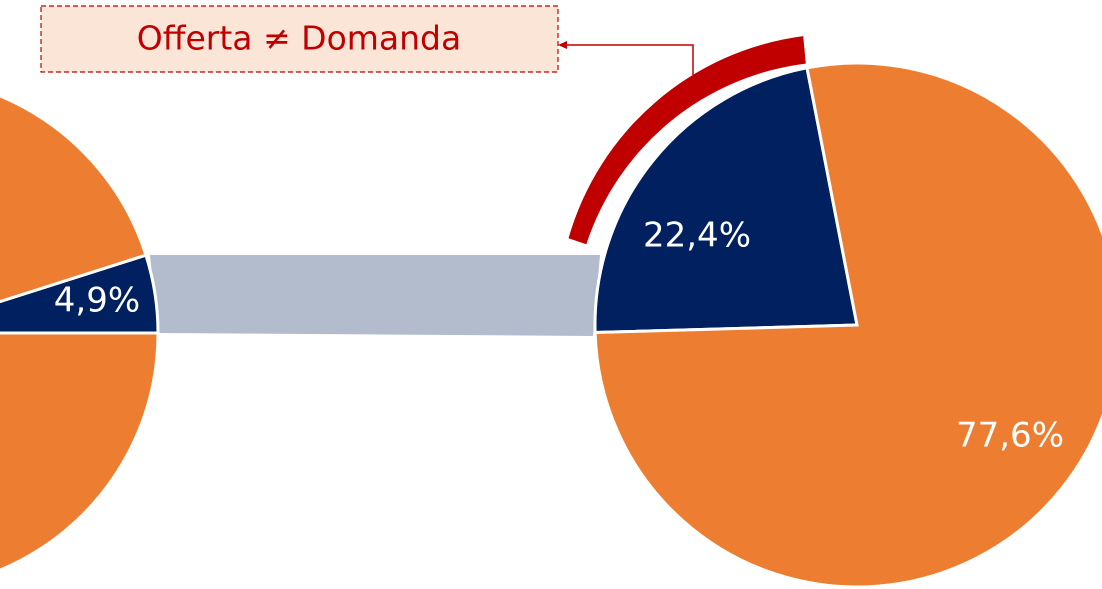 The width and height of the screenshot is (1102, 589). Describe the element at coordinates (627, 59) in the screenshot. I see `arrow-line` at that location.